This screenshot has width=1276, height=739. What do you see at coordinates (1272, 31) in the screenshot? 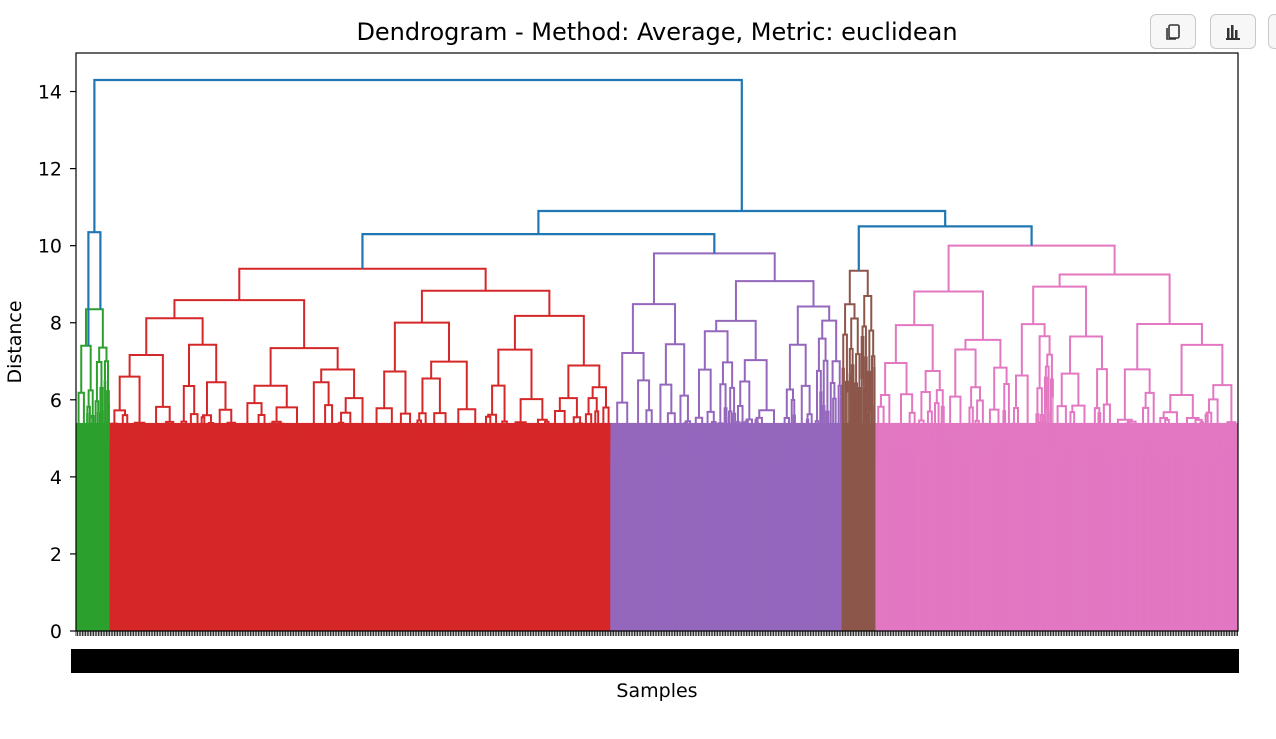
I see `more-button` at bounding box center [1272, 31].